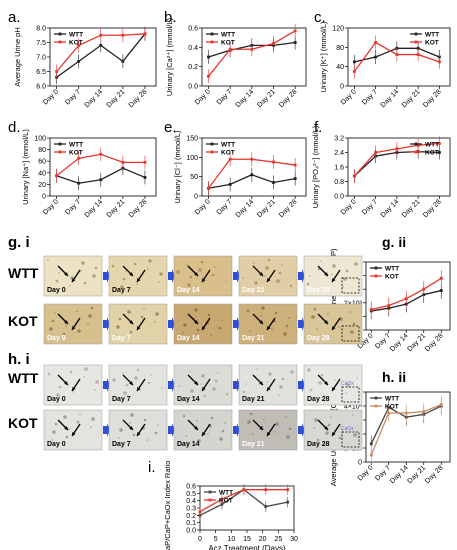 The height and width of the screenshot is (550, 457). I want to click on micro-day-label: Day 14, so click(188, 399).